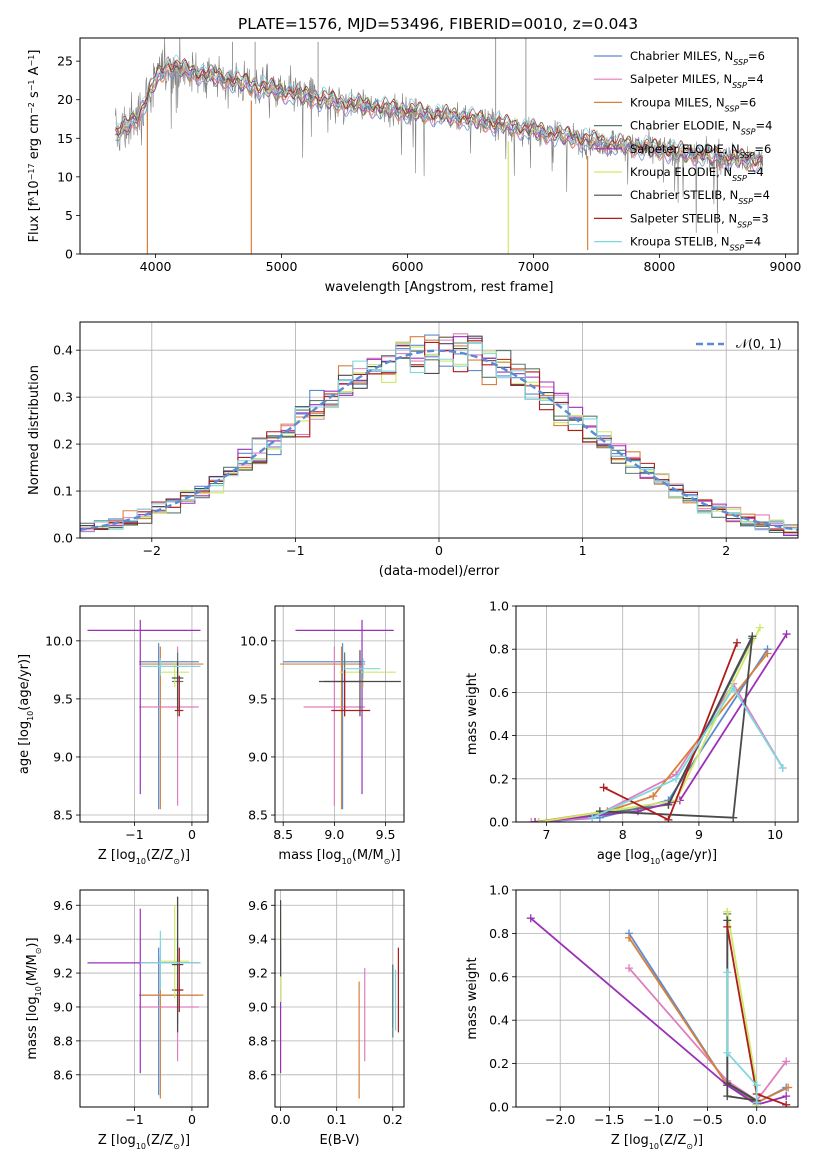 The width and height of the screenshot is (819, 1175). Describe the element at coordinates (387, 861) in the screenshot. I see `age-vs-mass-xlabel-part: ⊙` at that location.